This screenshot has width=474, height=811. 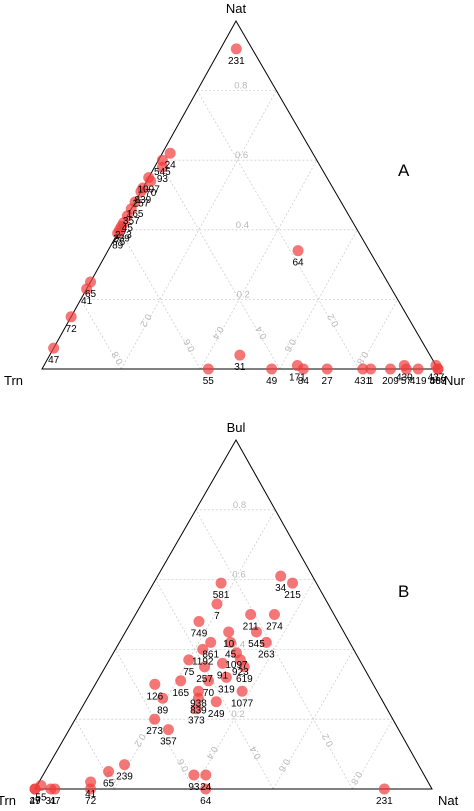 I want to click on data-point-label: 75, so click(x=120, y=242).